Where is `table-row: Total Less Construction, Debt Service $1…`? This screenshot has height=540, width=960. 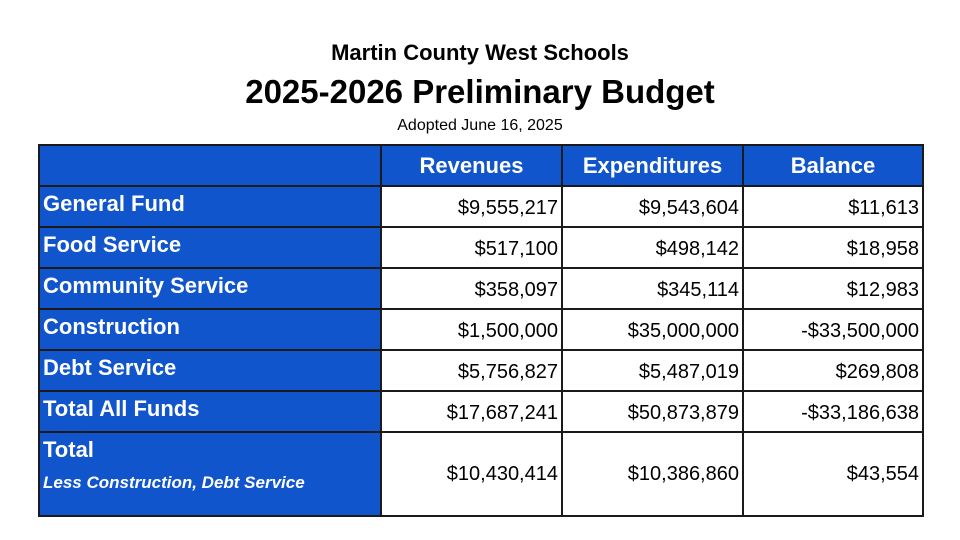 table-row: Total Less Construction, Debt Service $1… is located at coordinates (481, 474).